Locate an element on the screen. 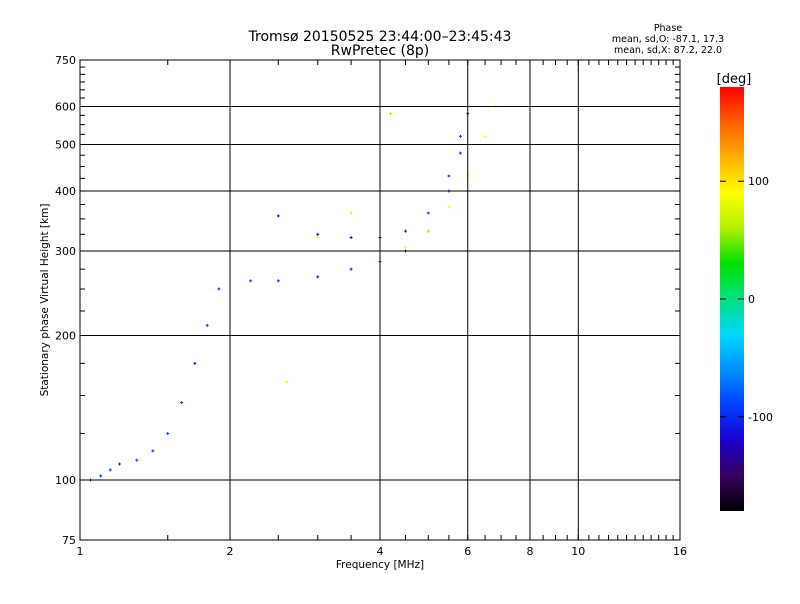  x-tick-label: 6 is located at coordinates (467, 551).